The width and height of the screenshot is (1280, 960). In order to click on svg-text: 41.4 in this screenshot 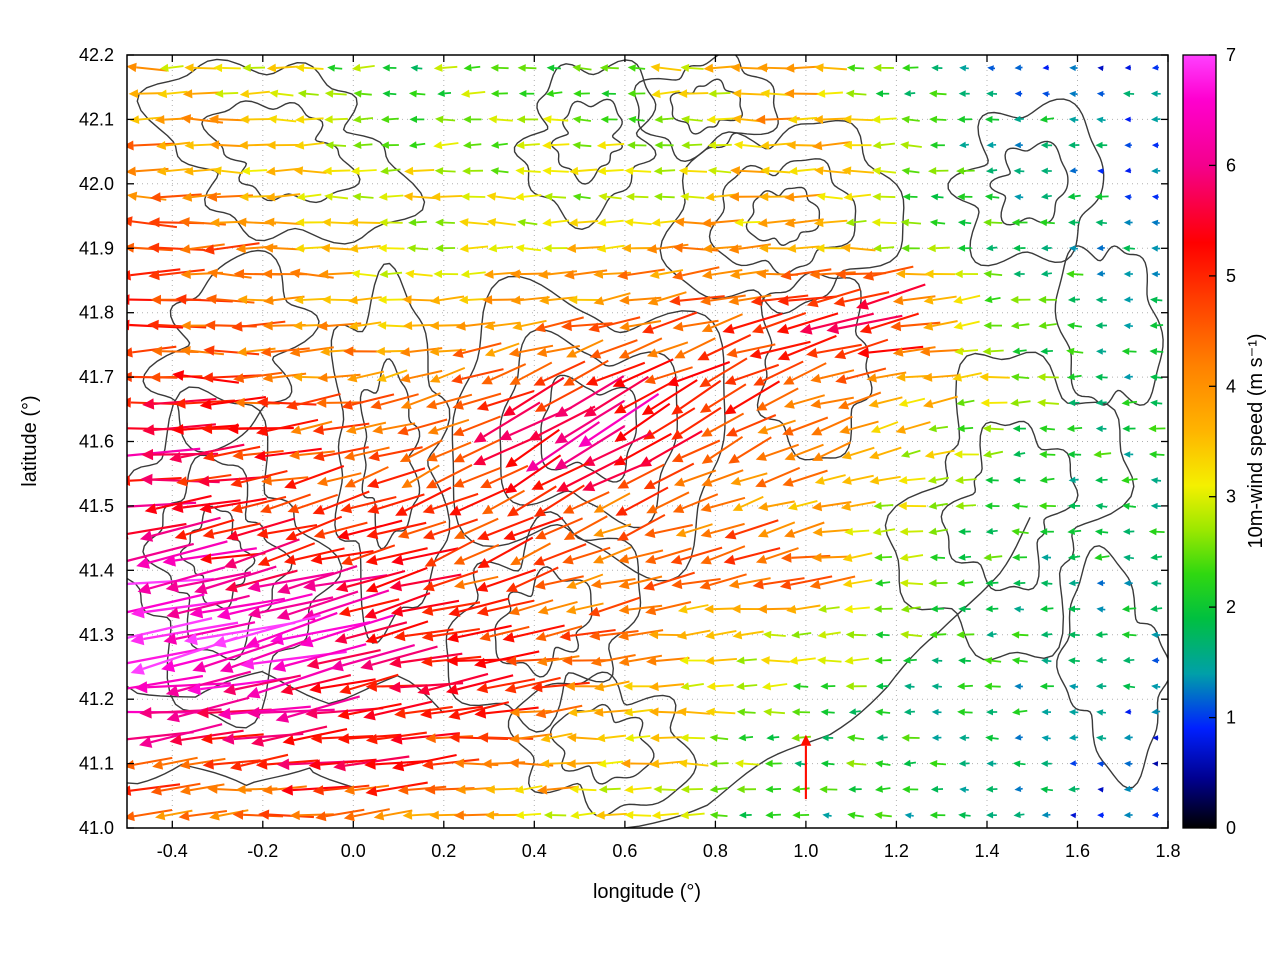, I will do `click(96, 570)`.